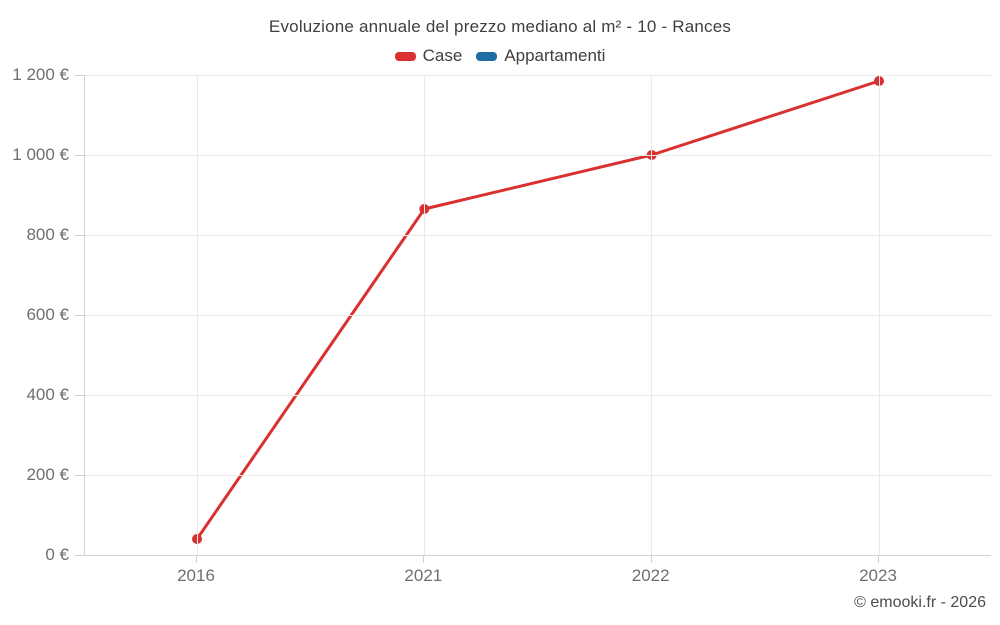 The image size is (1000, 625). I want to click on legend-swatch-appartamenti, so click(487, 56).